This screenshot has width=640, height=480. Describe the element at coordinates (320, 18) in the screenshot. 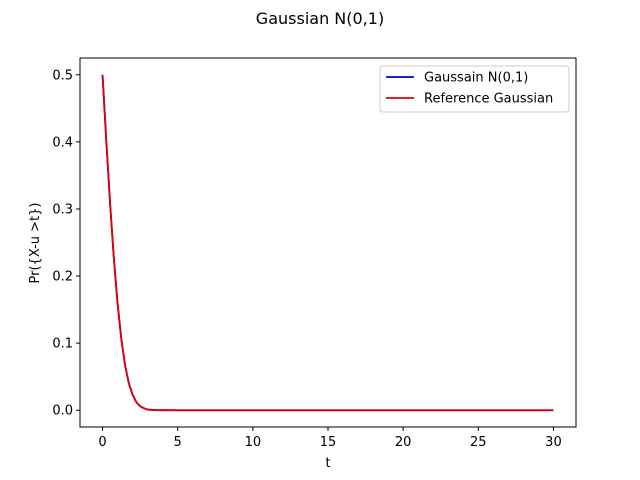

I see `chart-title: Gaussian N(0,1)` at that location.